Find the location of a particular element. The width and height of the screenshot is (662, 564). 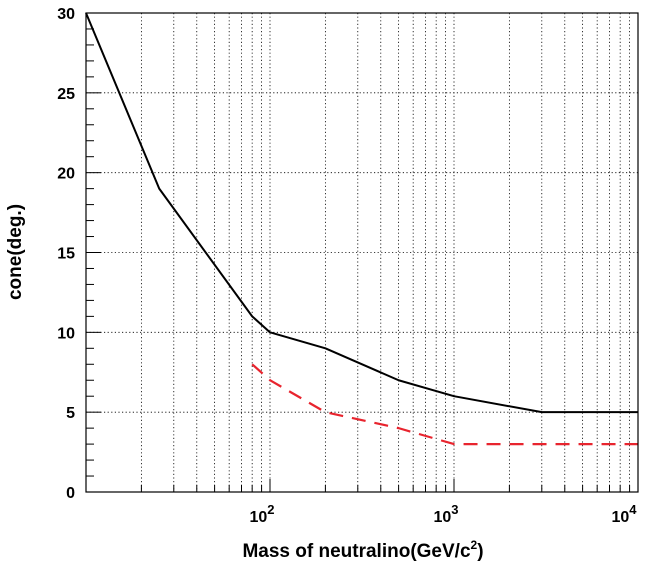

y-tick-label: 25 is located at coordinates (66, 94).